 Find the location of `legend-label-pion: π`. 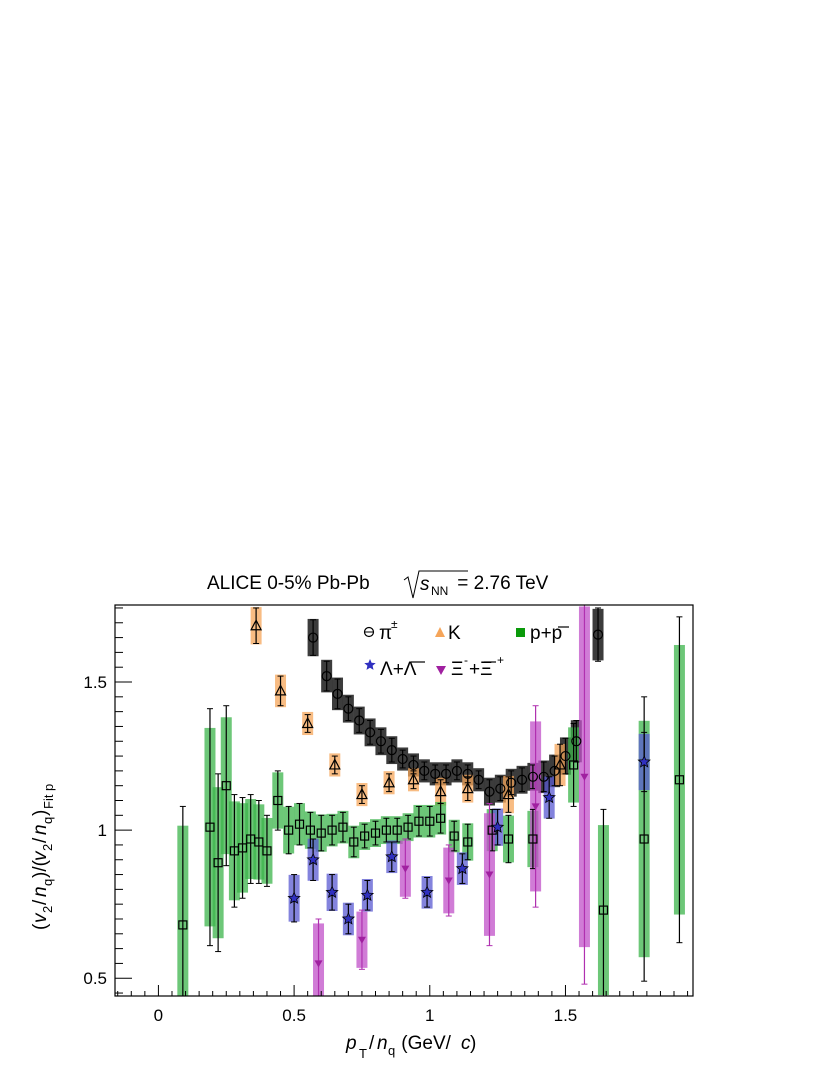

legend-label-pion: π is located at coordinates (385, 633).